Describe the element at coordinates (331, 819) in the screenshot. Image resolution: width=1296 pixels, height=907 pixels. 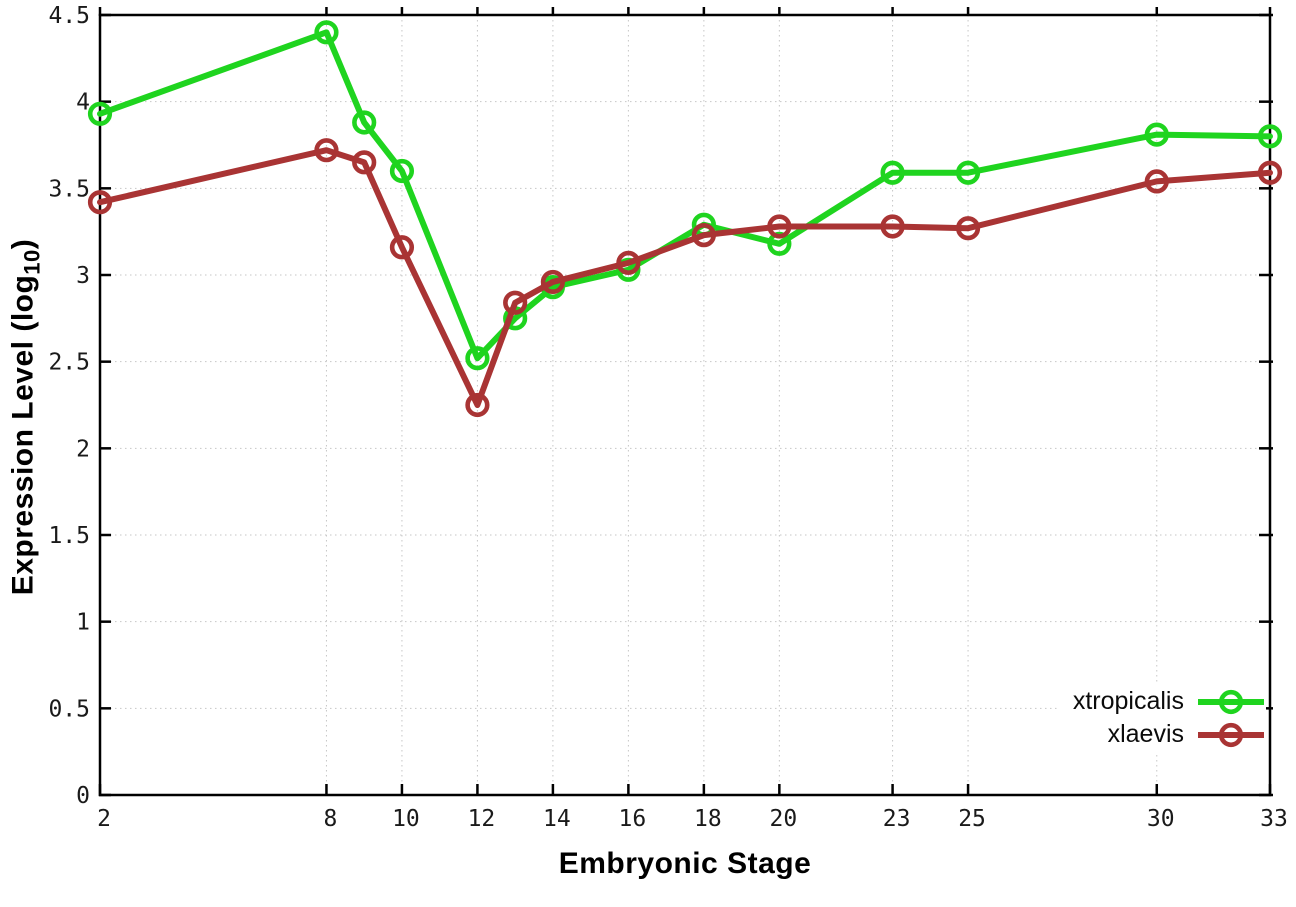
I see `x-tick-label: 8` at that location.